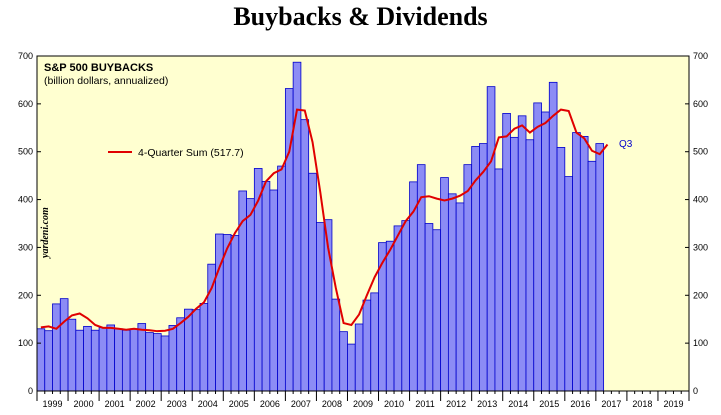 This screenshot has height=415, width=721. Describe the element at coordinates (394, 404) in the screenshot. I see `x-year-label: 2010` at that location.